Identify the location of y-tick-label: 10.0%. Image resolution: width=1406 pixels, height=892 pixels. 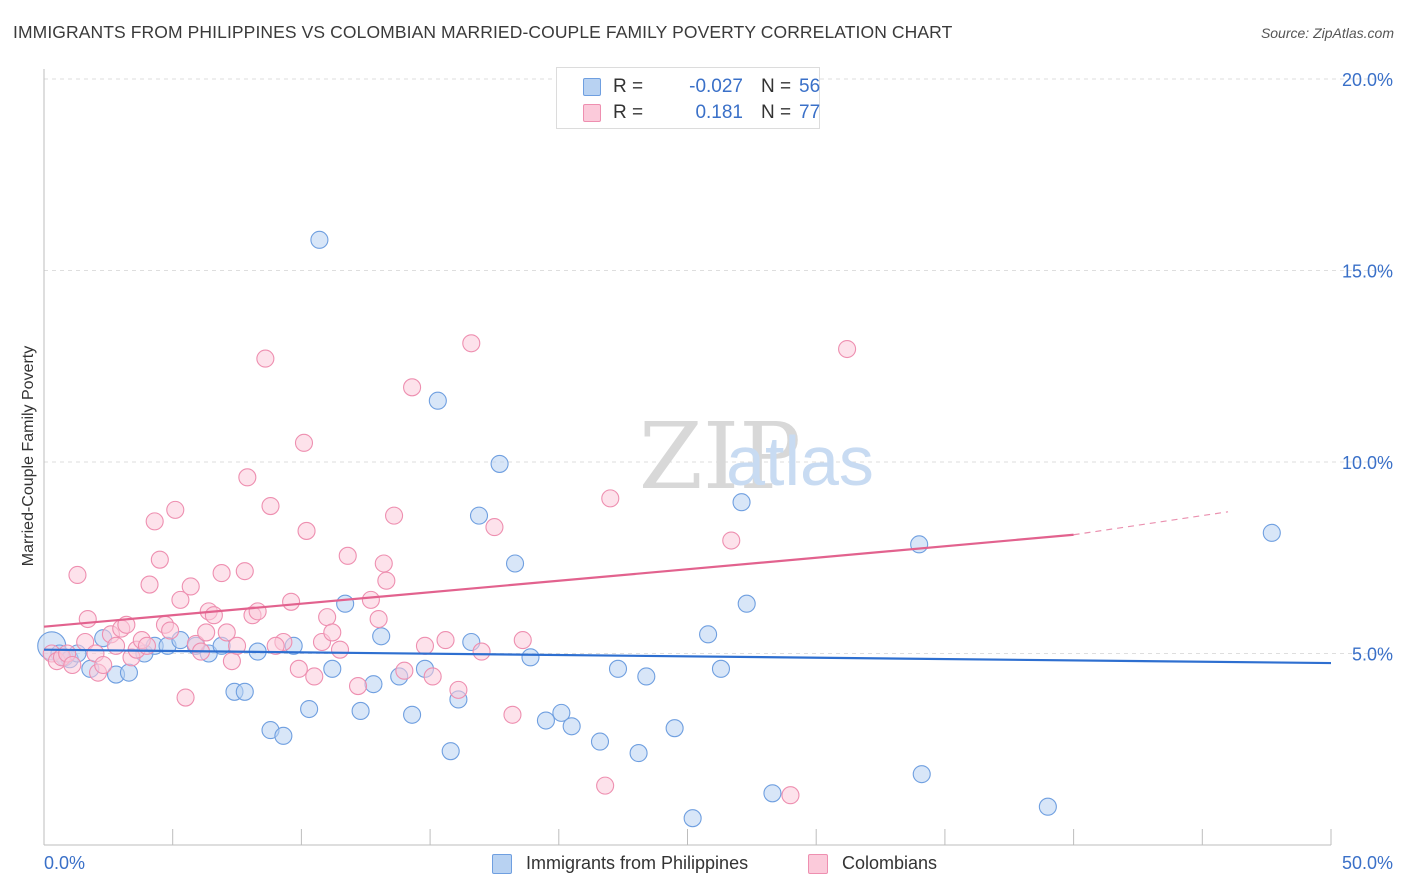
(1367, 463).